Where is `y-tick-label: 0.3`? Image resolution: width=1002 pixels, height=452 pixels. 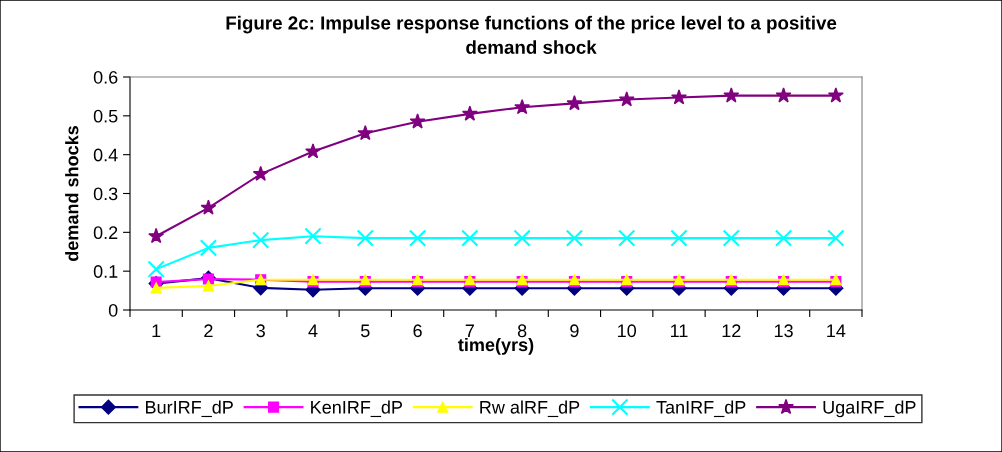 y-tick-label: 0.3 is located at coordinates (105, 194).